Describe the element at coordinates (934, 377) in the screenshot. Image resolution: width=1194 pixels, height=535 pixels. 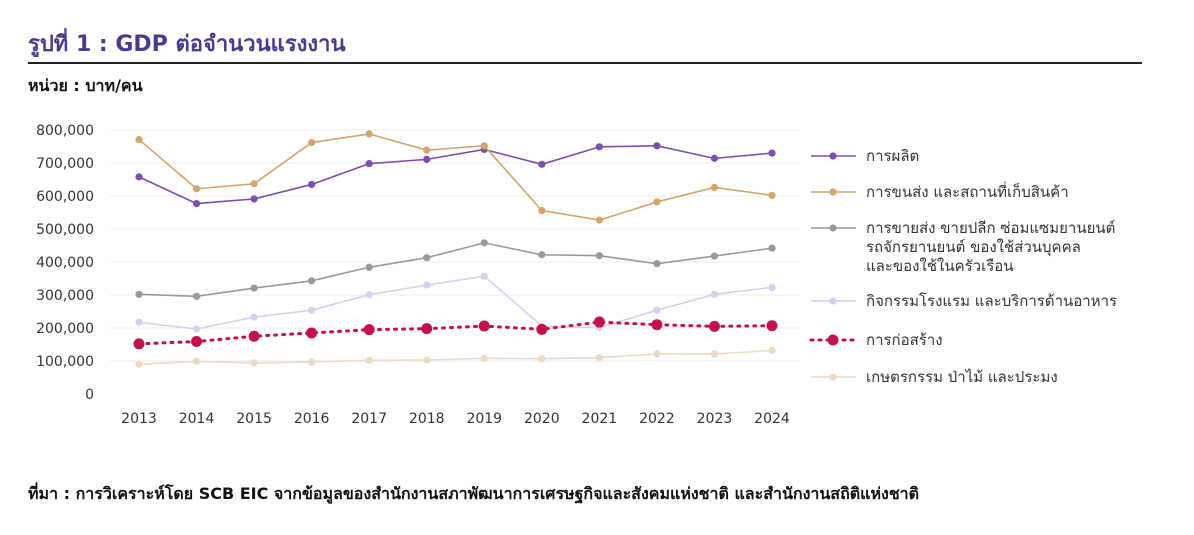
I see `legend-entry: เกษตรกรรม ป่าไม้ และประมง` at that location.